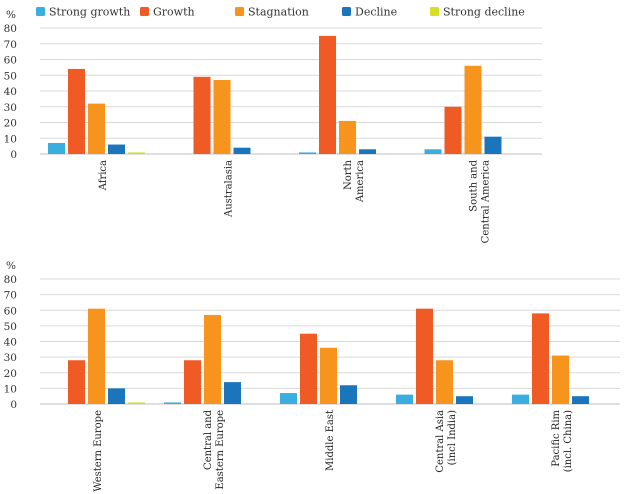  I want to click on legend-label: Decline, so click(376, 12).